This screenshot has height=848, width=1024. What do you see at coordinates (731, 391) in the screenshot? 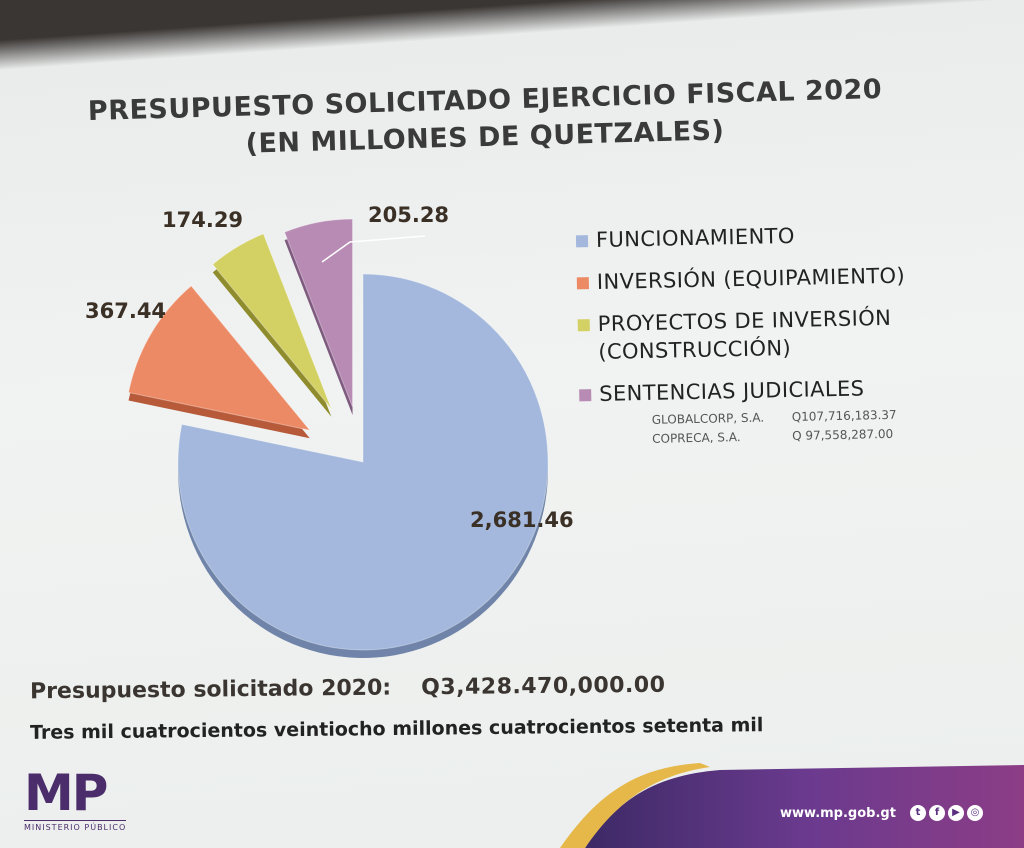
I see `legend-label: SENTENCIAS JUDICIALES` at bounding box center [731, 391].